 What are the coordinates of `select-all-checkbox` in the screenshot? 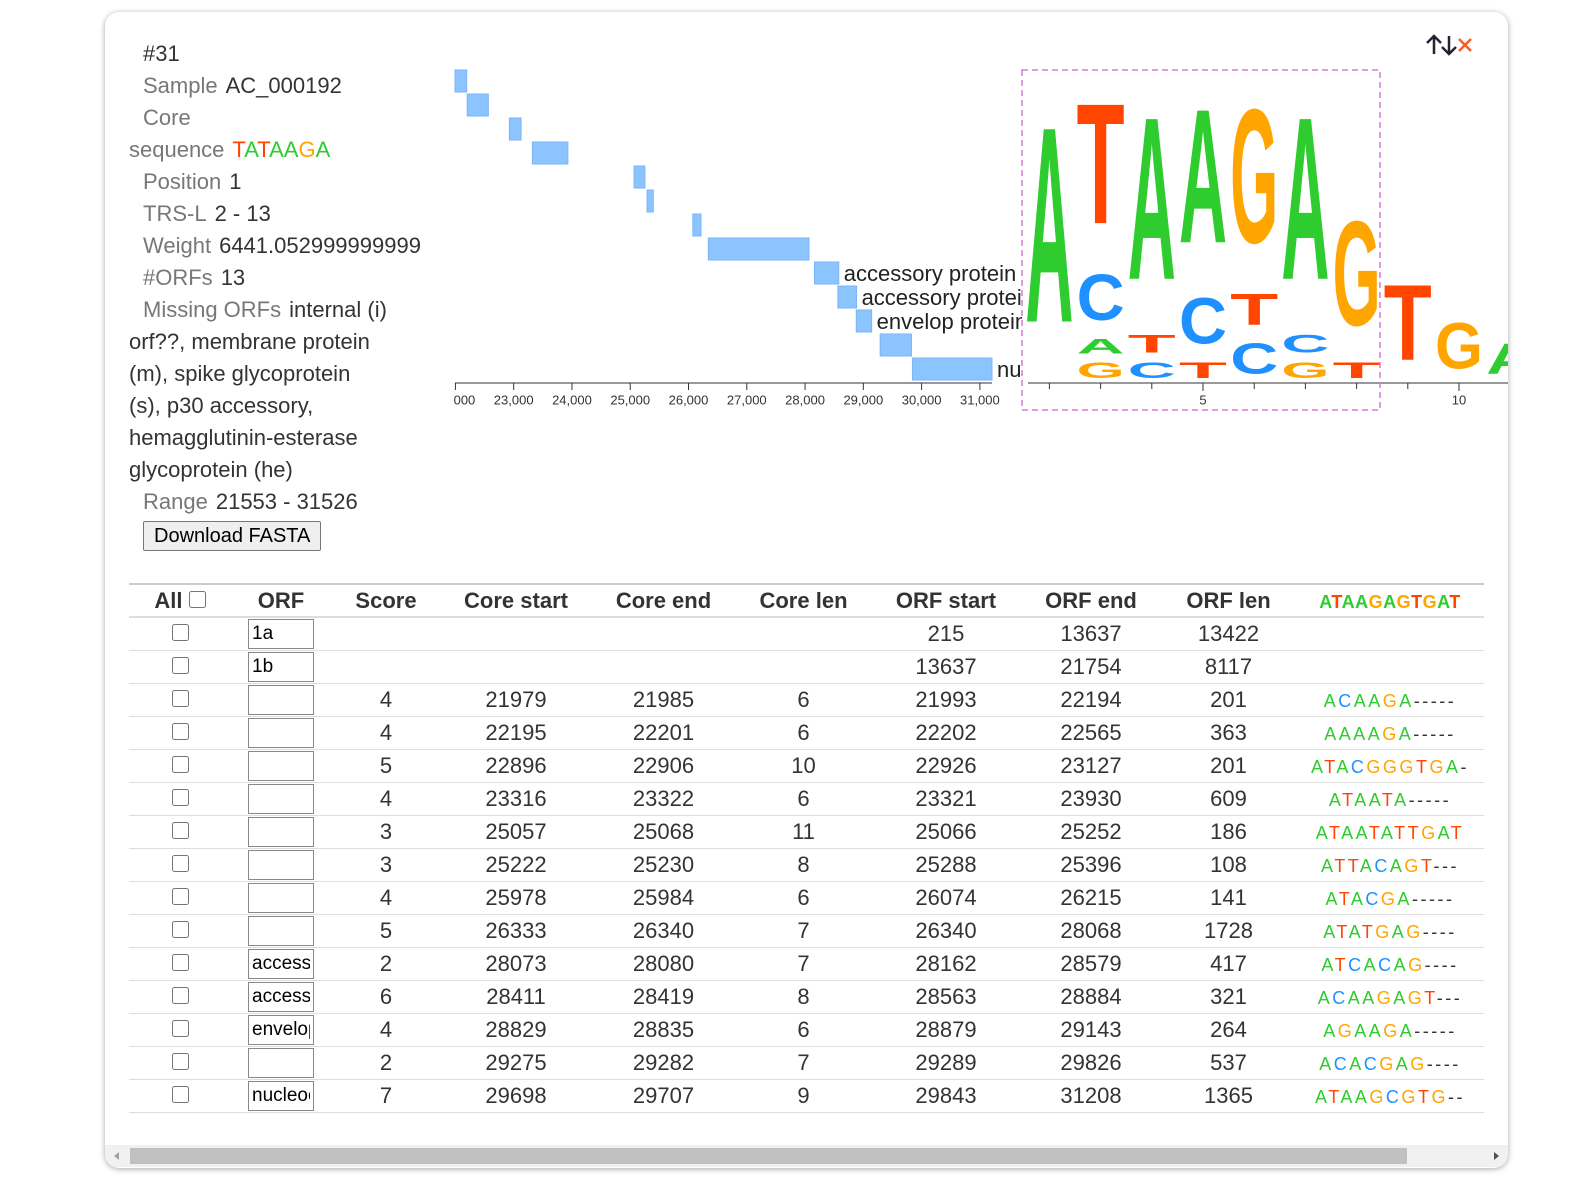 It's located at (197, 599).